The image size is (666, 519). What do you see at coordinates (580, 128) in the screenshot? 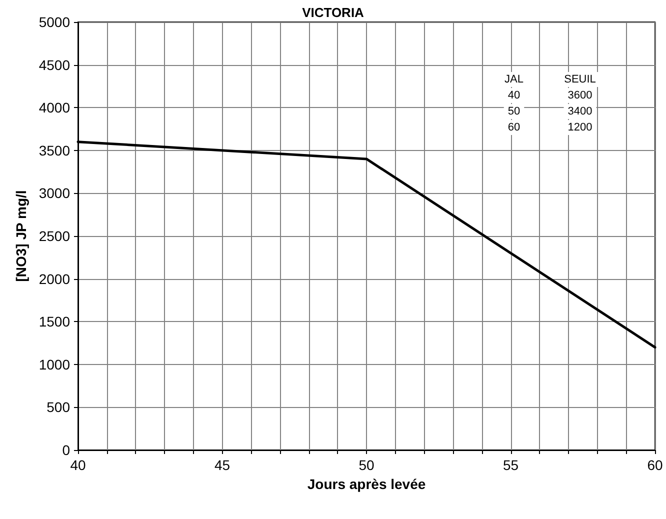
I see `annotation: 1200` at bounding box center [580, 128].